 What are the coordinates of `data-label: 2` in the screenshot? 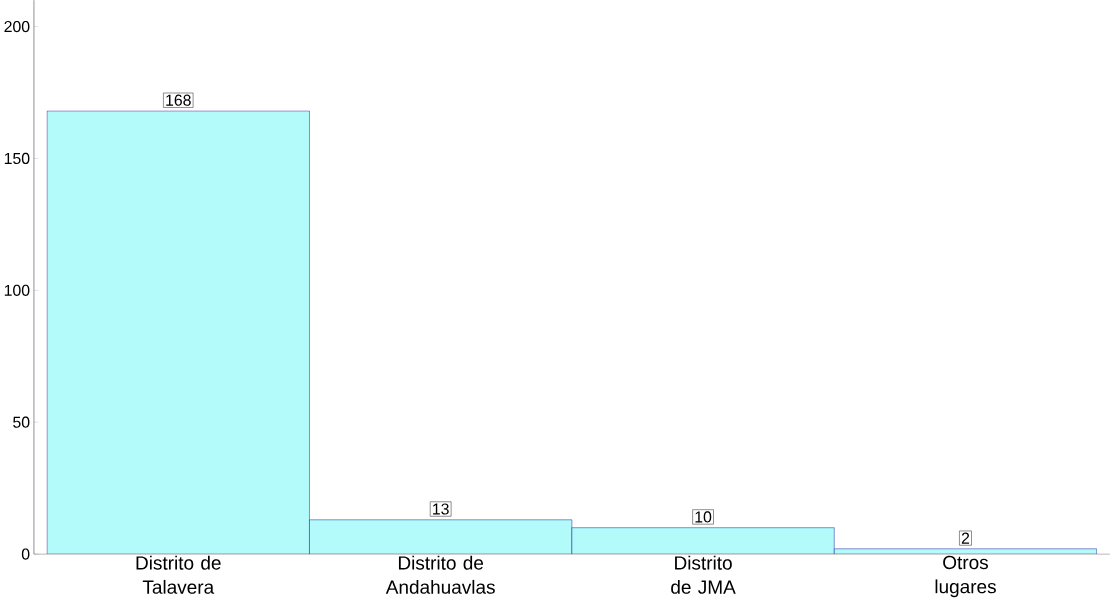 It's located at (965, 538).